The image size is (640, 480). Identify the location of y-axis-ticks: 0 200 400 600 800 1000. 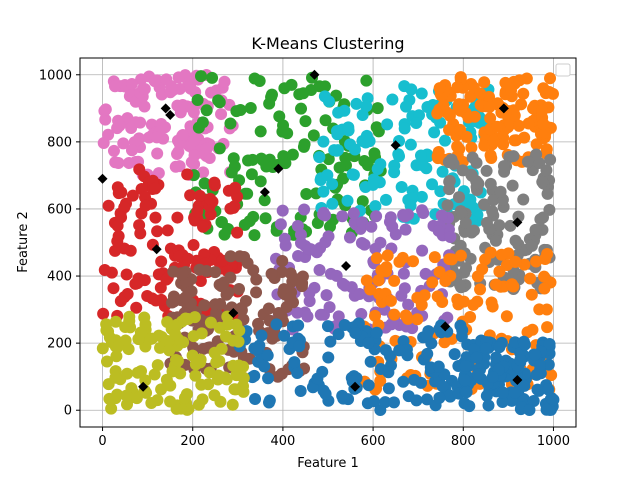
(59, 243).